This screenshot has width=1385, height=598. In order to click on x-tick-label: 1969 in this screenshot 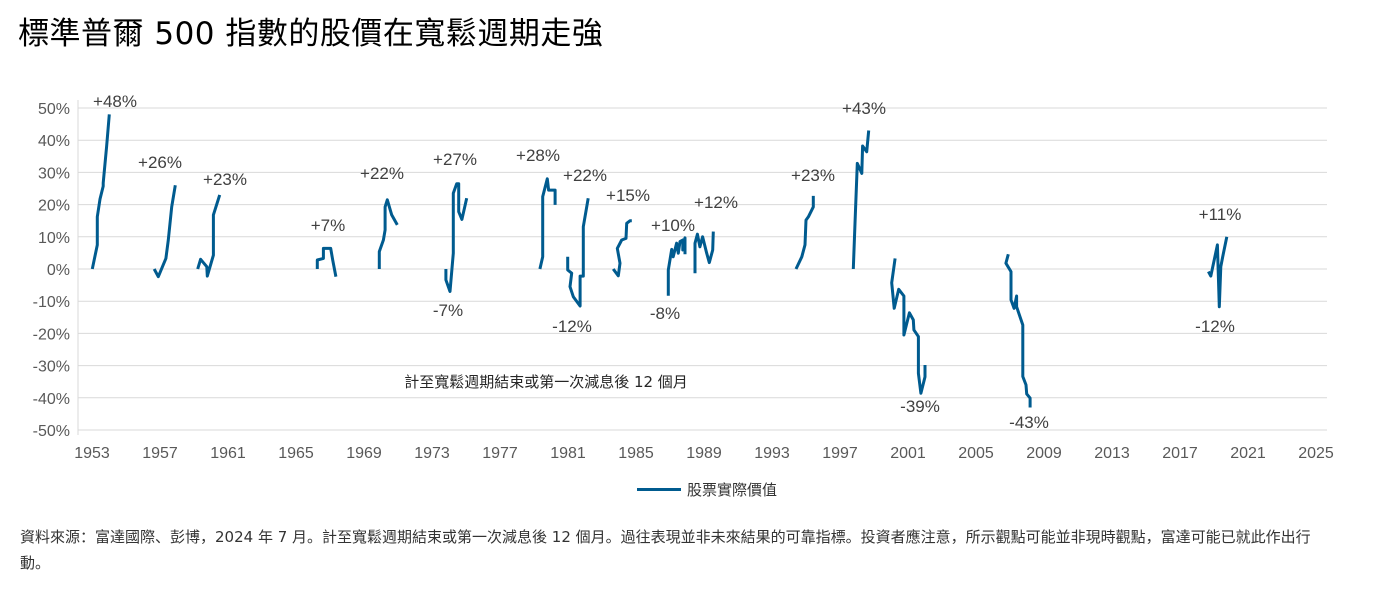, I will do `click(364, 453)`.